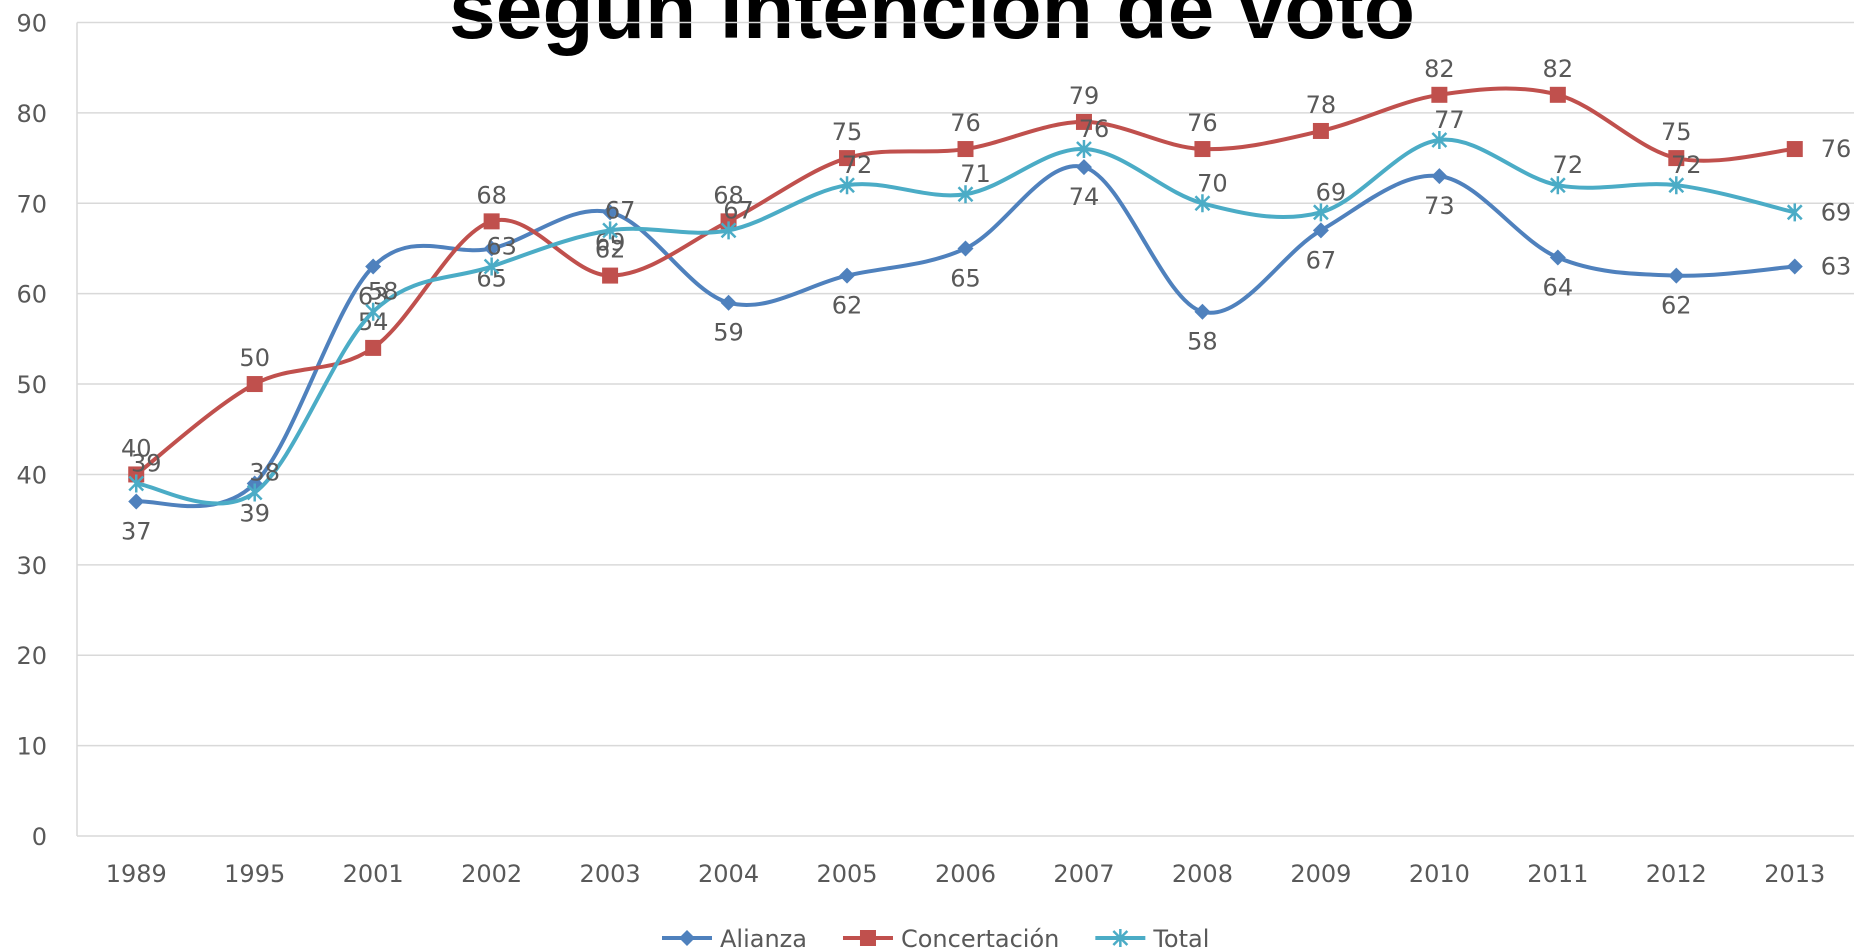 The width and height of the screenshot is (1854, 952). I want to click on x-tick-label: 2003, so click(610, 874).